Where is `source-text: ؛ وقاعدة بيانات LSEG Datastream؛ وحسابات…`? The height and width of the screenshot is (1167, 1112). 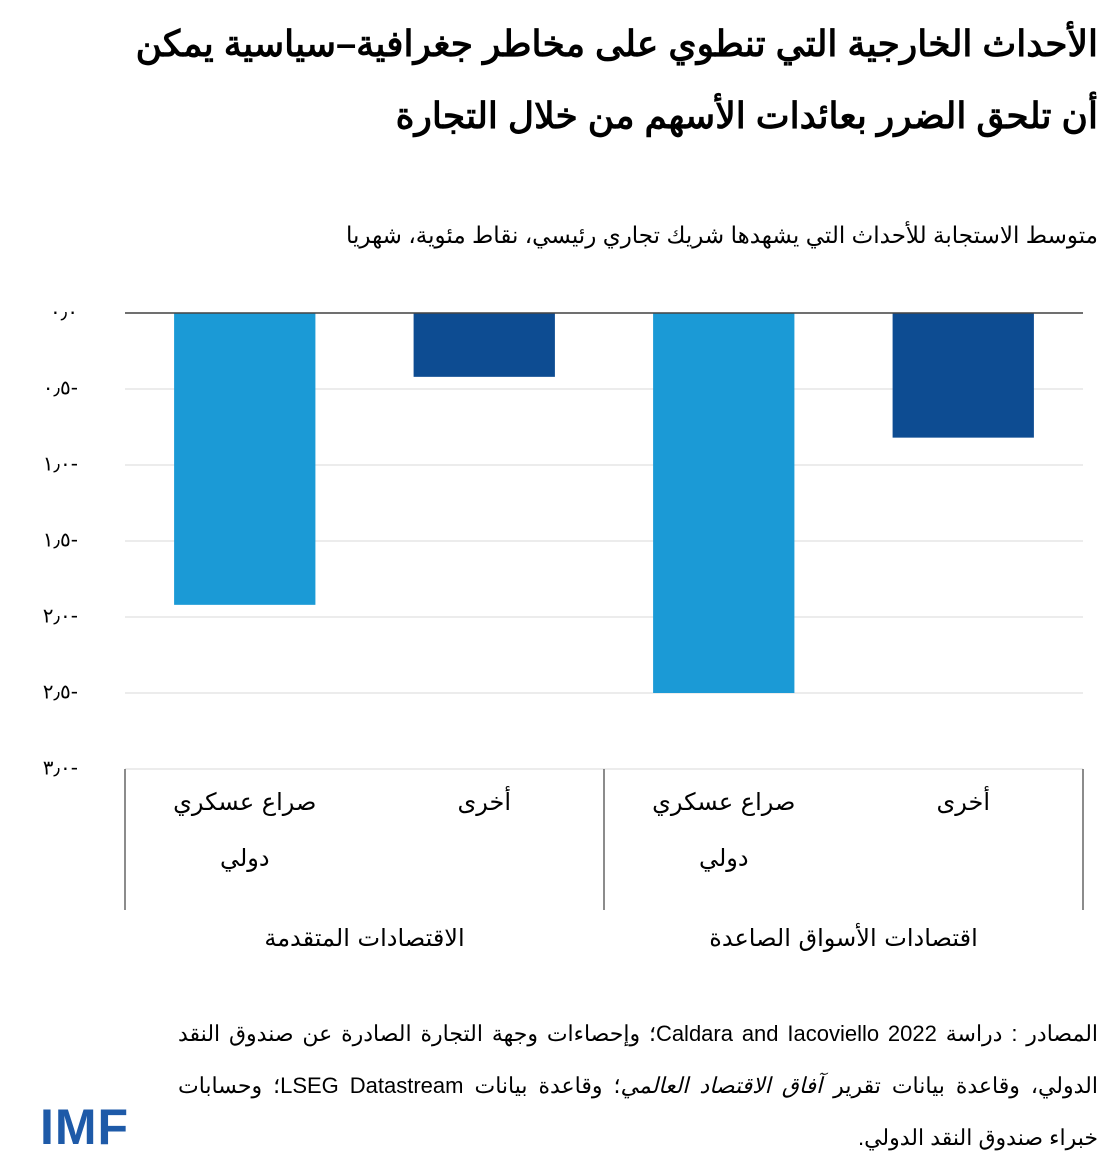 source-text: ؛ وقاعدة بيانات LSEG Datastream؛ وحسابات… is located at coordinates (638, 1111).